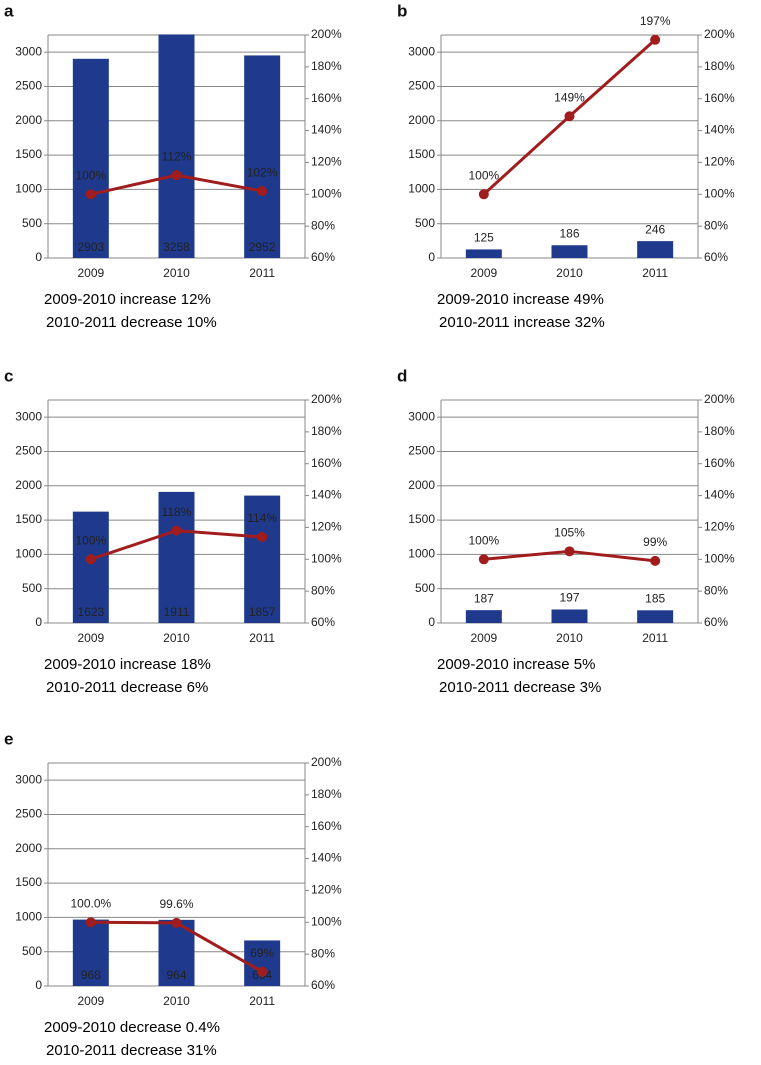  Describe the element at coordinates (655, 598) in the screenshot. I see `bar-value-label: 185` at that location.